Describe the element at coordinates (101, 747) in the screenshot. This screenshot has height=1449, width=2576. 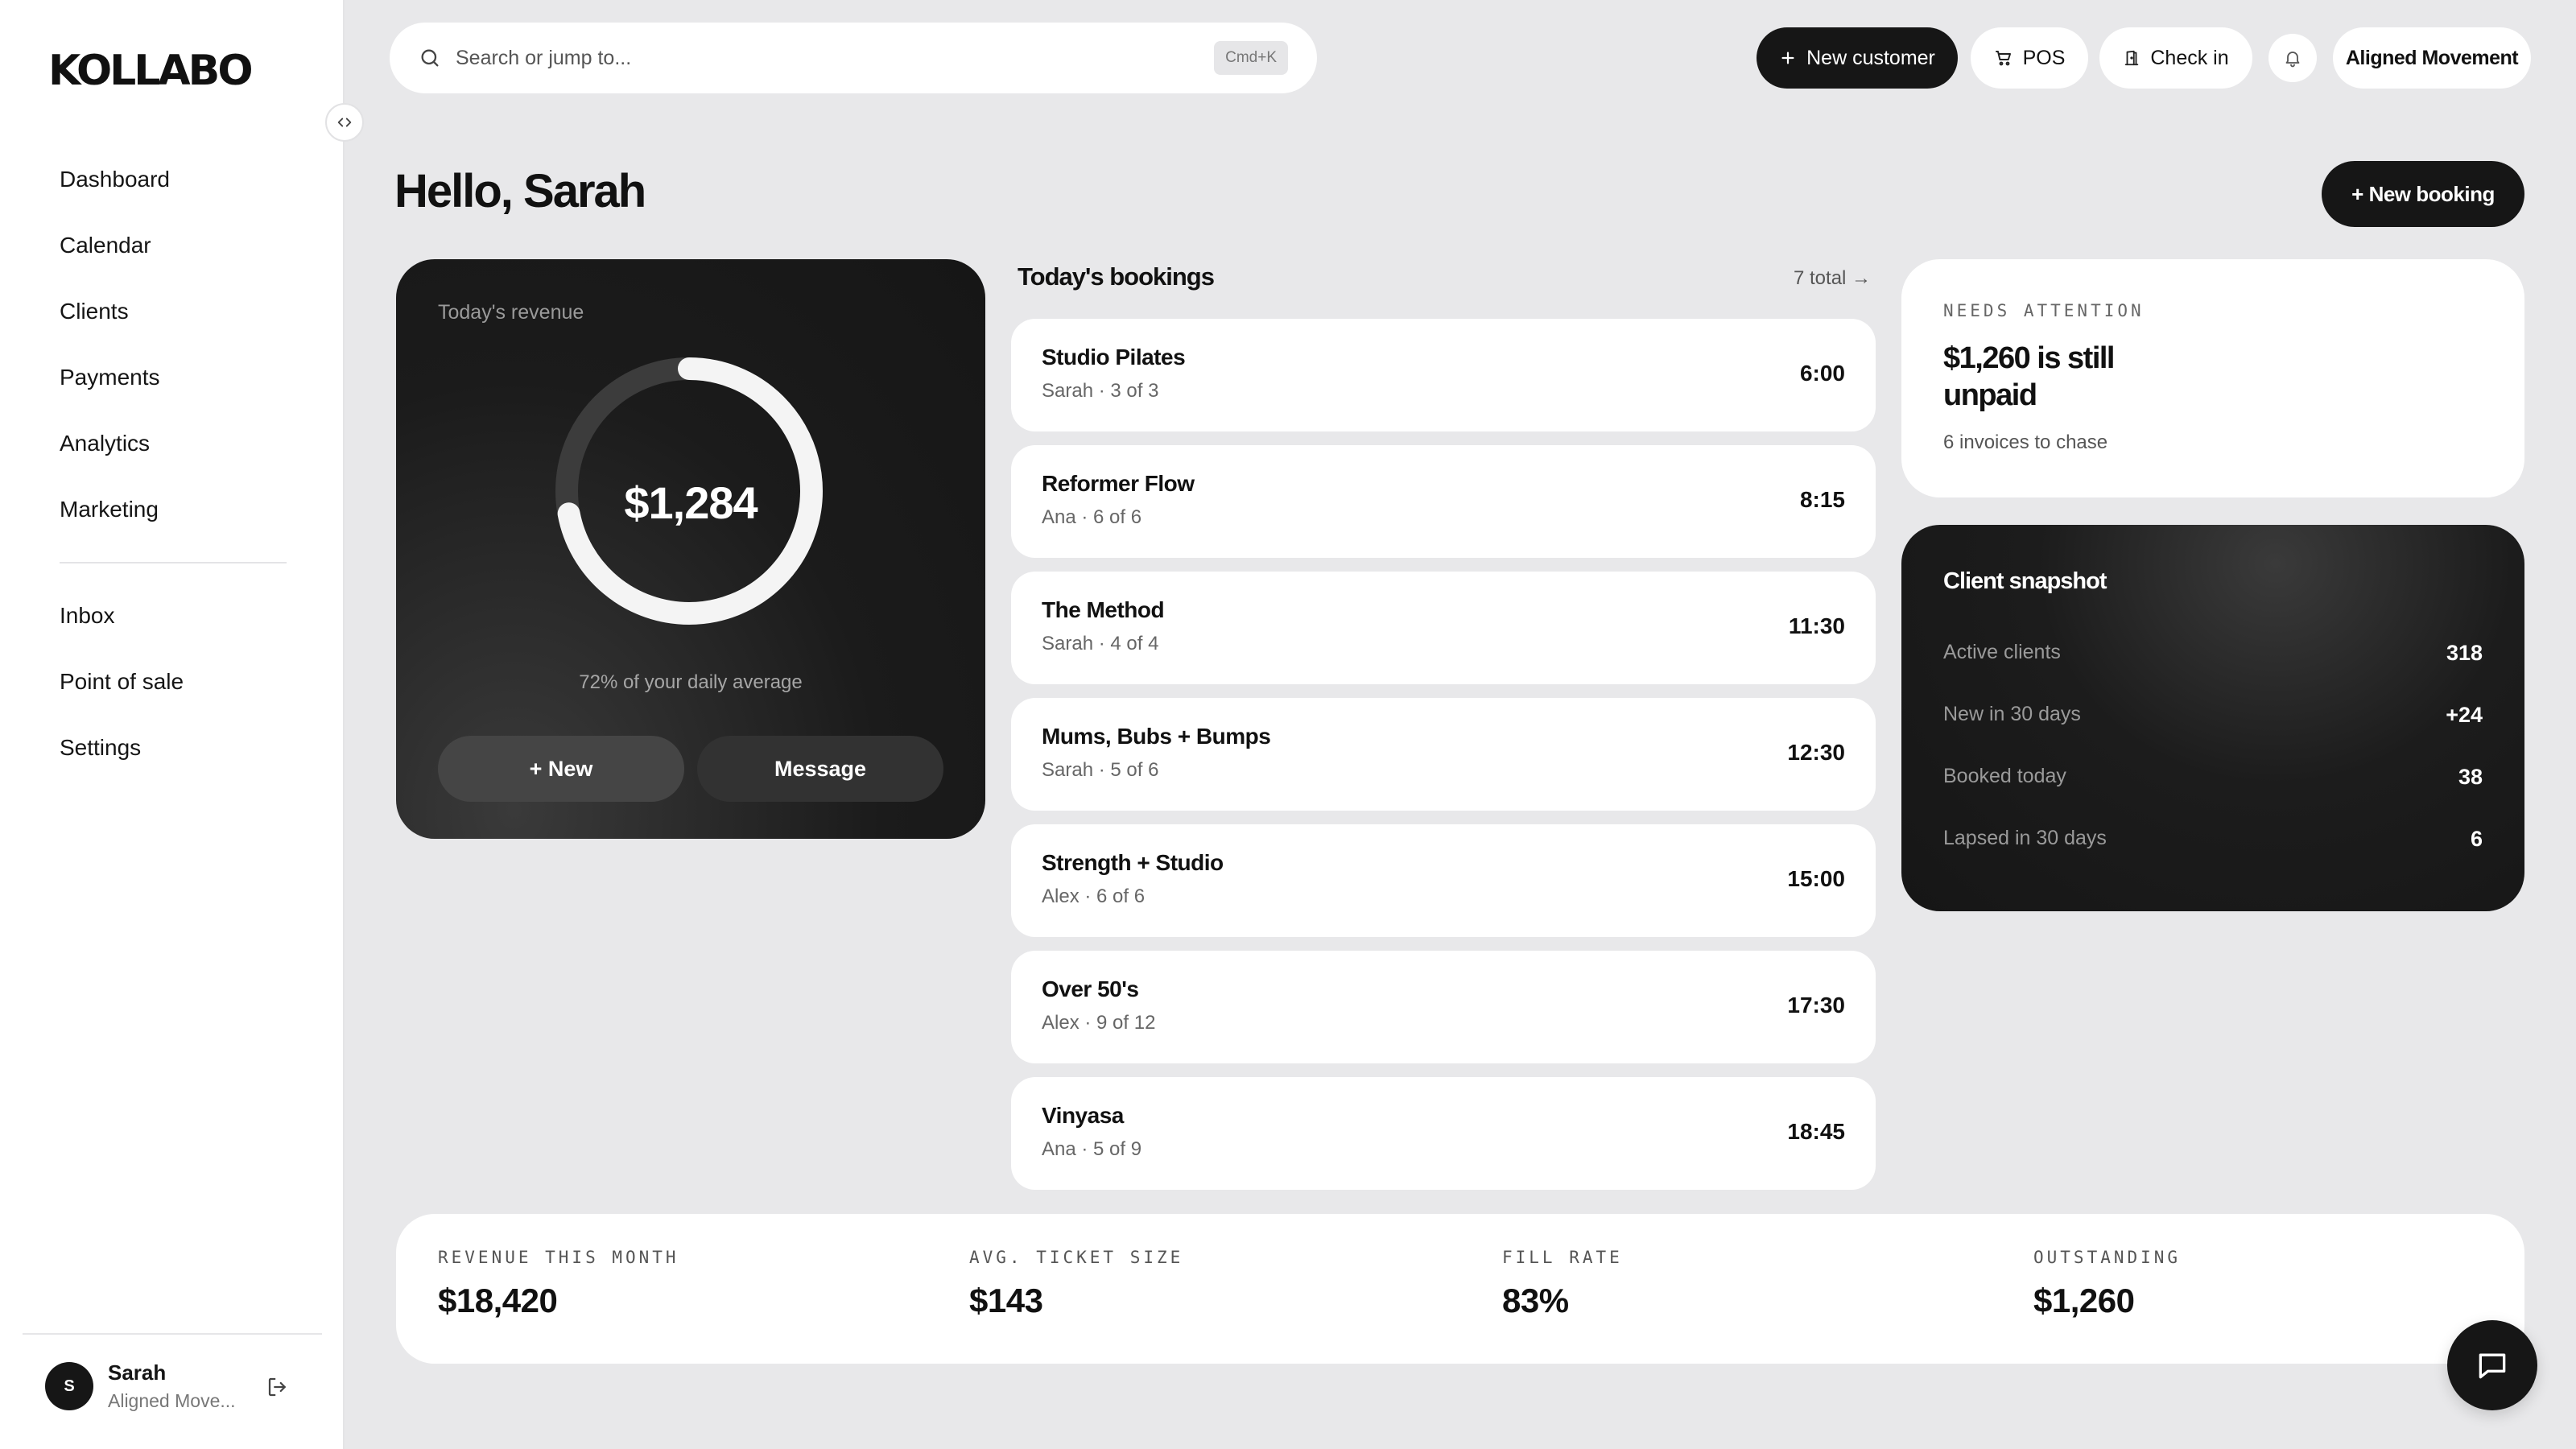
I see `sidebar-item-settings: Settings` at that location.